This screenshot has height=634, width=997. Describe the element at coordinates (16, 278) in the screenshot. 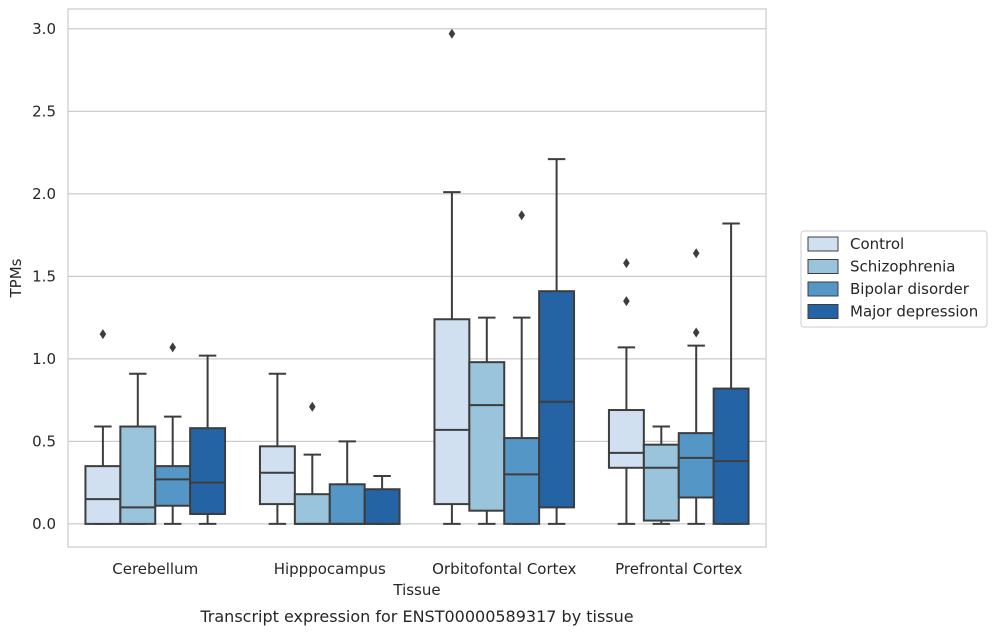

I see `y-axis-label: TPMs` at that location.